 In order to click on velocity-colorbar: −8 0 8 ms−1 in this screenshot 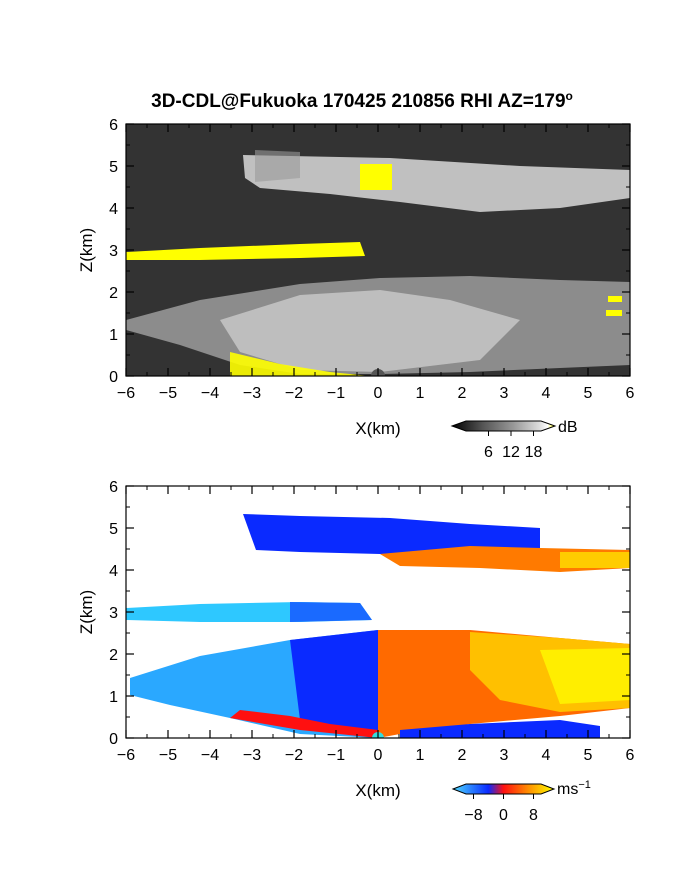, I will do `click(521, 801)`.